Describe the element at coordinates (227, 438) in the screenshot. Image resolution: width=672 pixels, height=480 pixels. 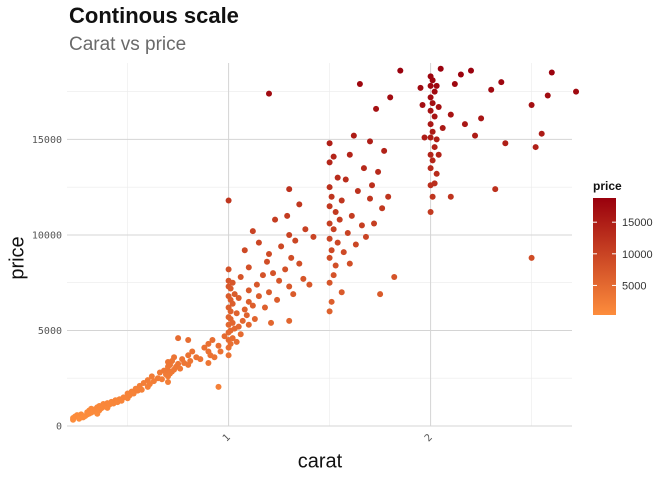
I see `x-tick-label: 1` at that location.